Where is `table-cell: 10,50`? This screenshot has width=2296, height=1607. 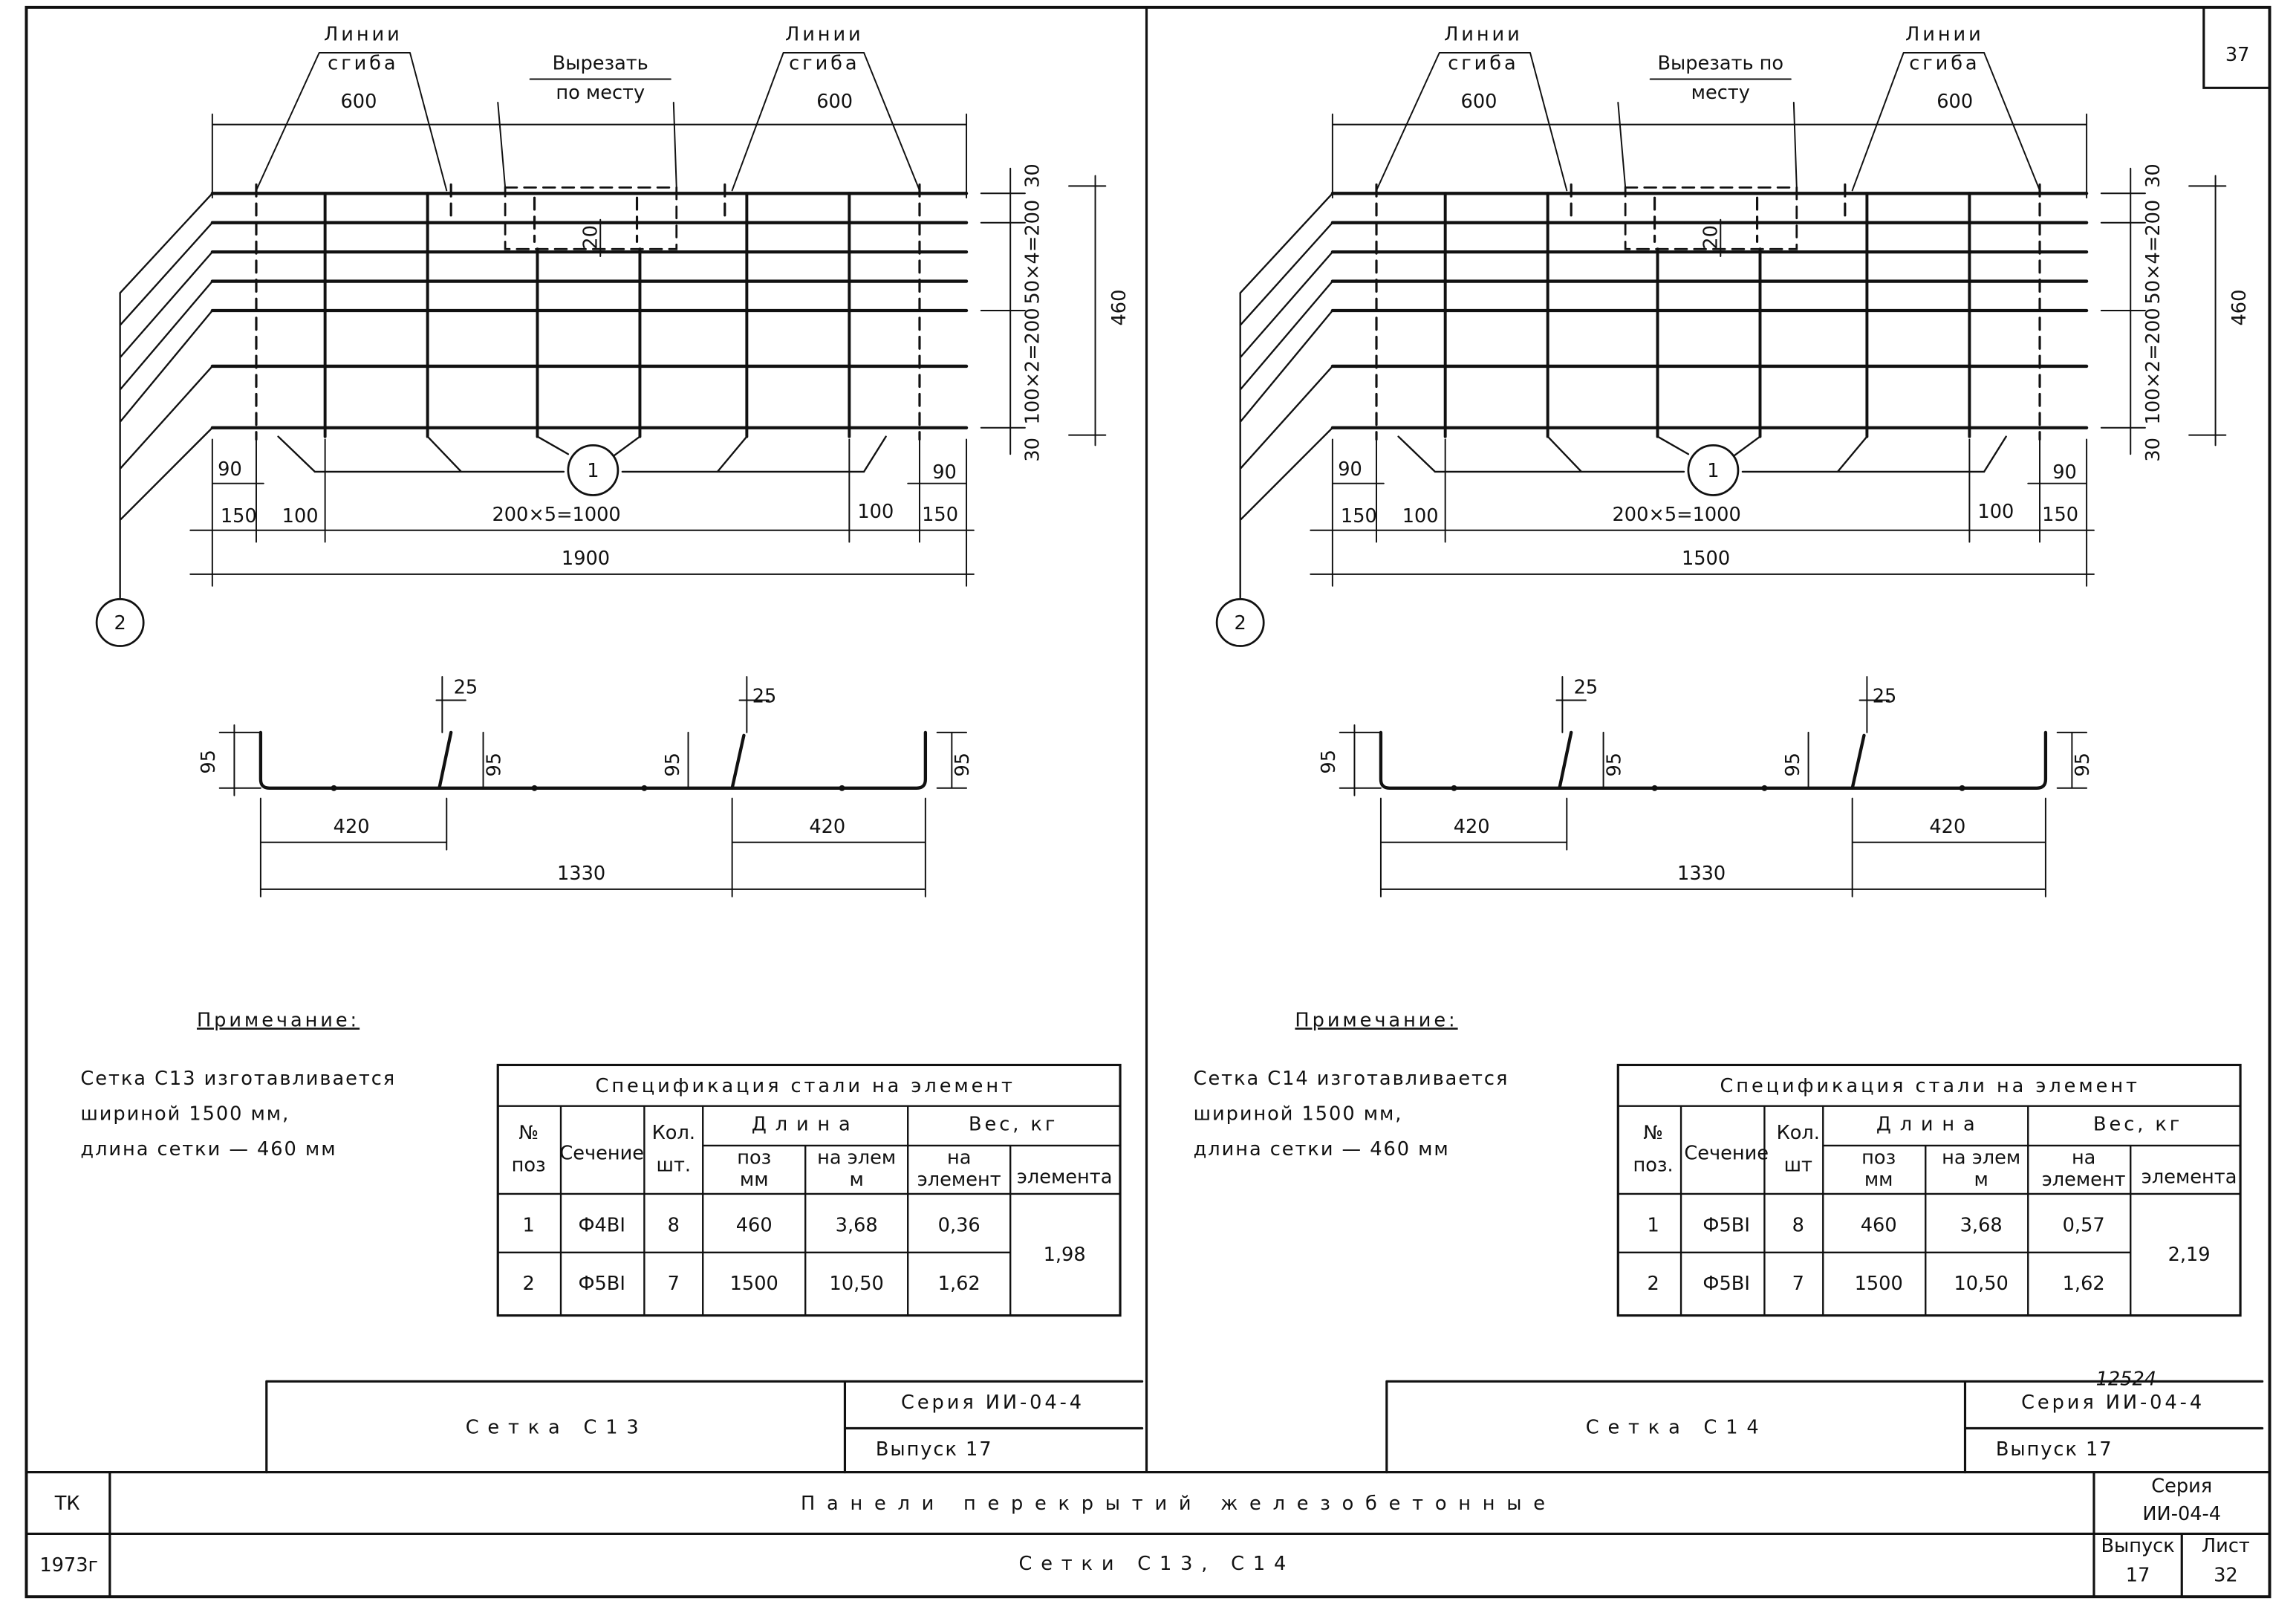
table-cell: 10,50 is located at coordinates (857, 1284).